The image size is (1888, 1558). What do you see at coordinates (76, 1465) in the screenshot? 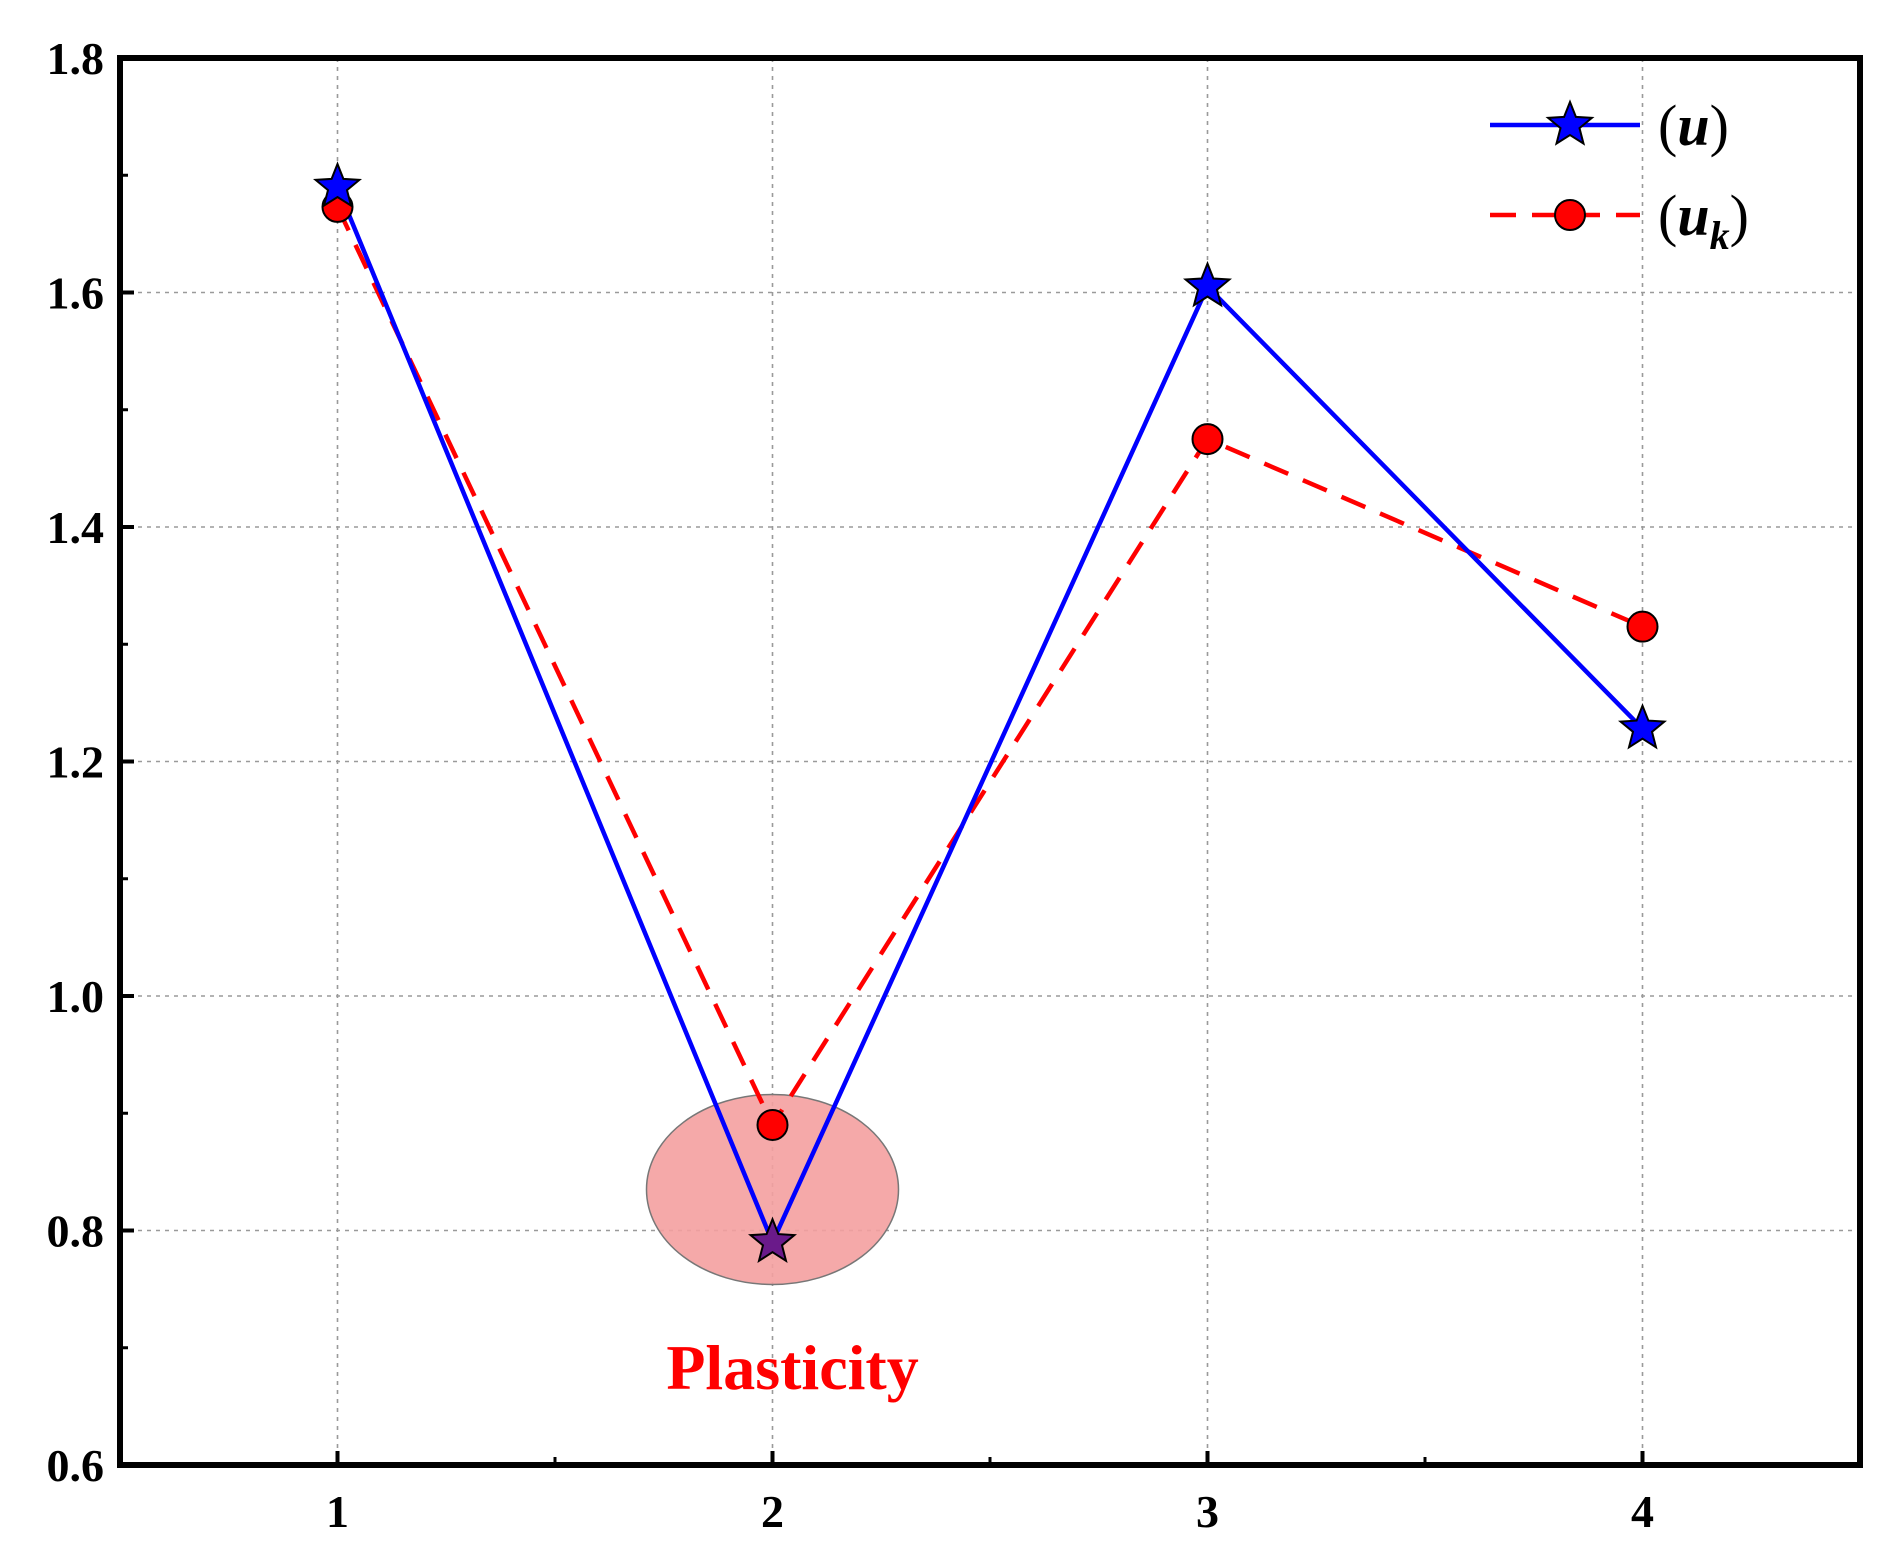
I see `y-tick-label: 0.6` at bounding box center [76, 1465].